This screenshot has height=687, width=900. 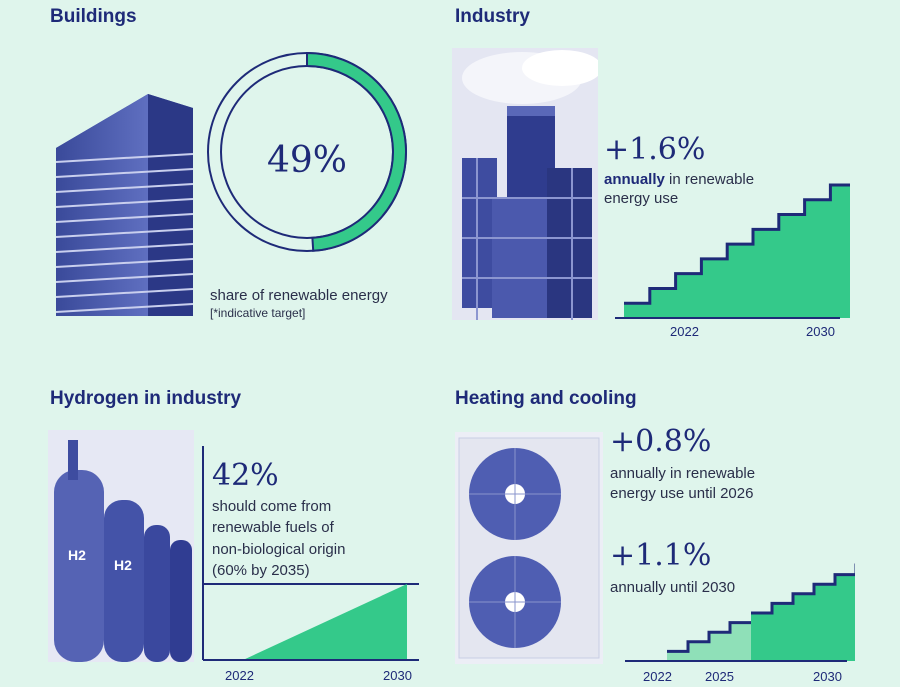 I want to click on industry-desc-rest: in renewable, so click(x=709, y=179).